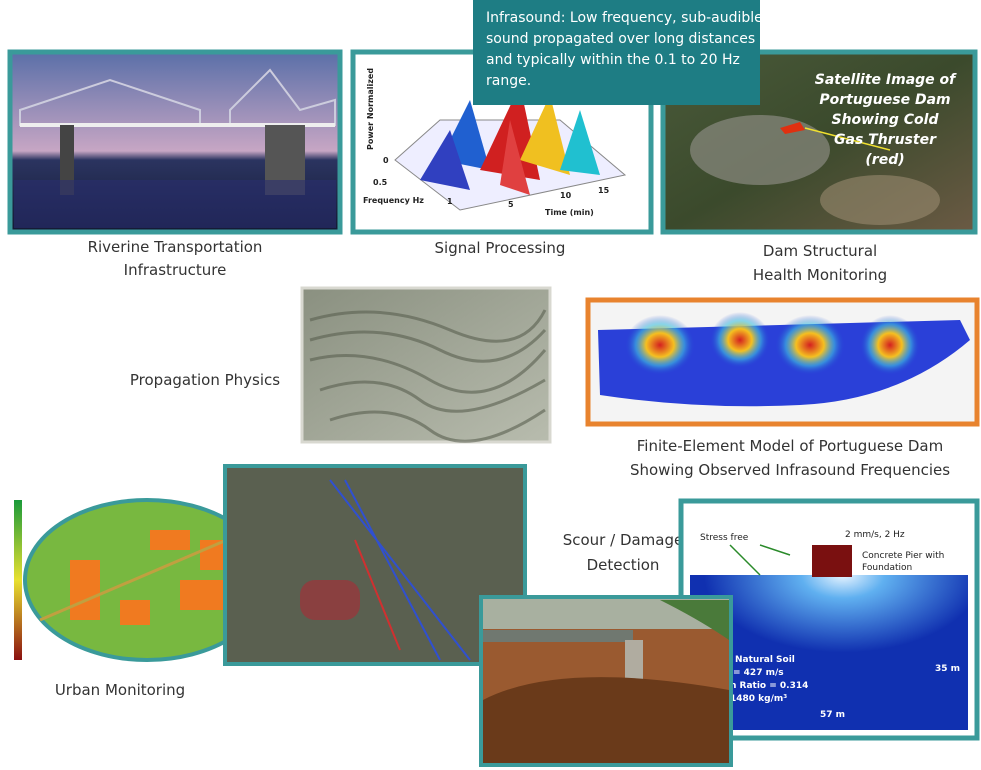 Image resolution: width=981 pixels, height=770 pixels. Describe the element at coordinates (884, 100) in the screenshot. I see `overlay-text: Portuguese Dam` at that location.